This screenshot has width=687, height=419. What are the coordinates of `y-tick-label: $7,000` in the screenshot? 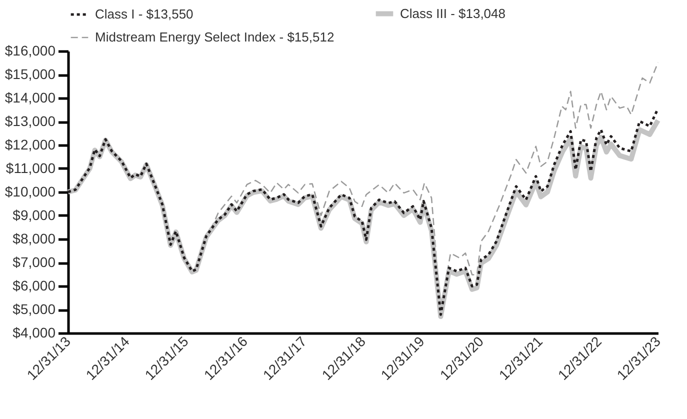 It's located at (34, 262).